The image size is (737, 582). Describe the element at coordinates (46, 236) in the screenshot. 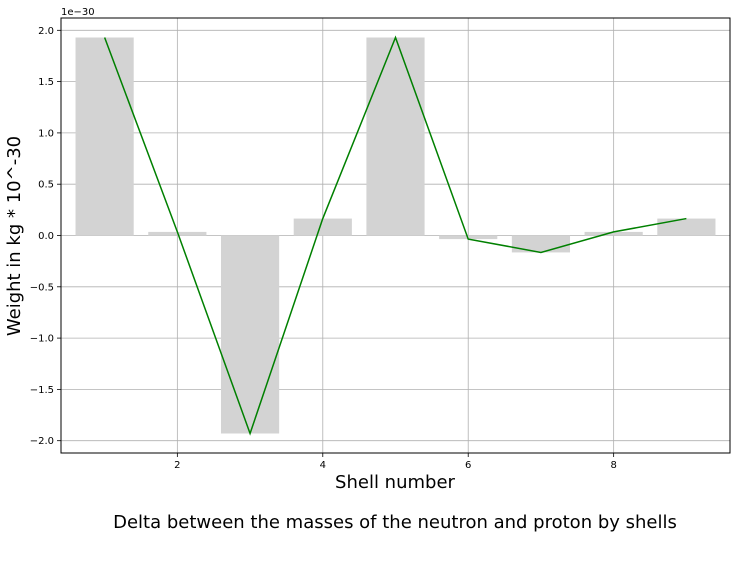

I see `y-tick-label: 0.0` at that location.